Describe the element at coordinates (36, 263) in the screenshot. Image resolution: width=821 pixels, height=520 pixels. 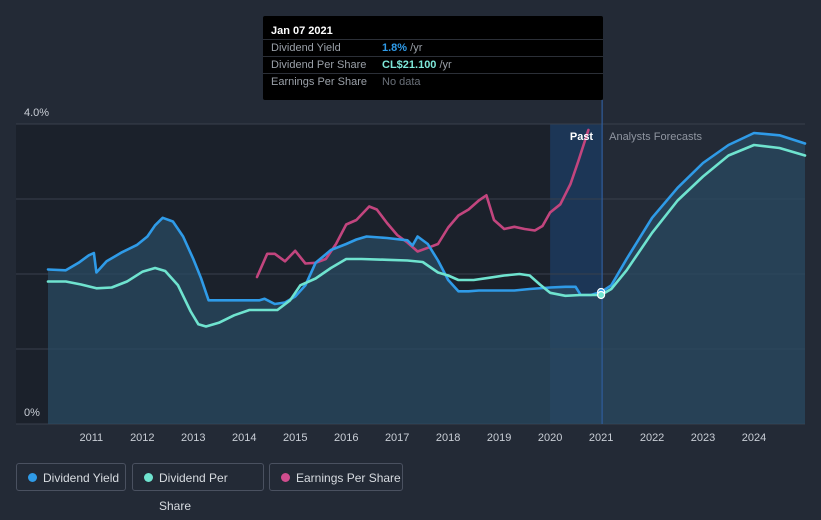
I see `y-axis-labels: 4.0% 0%` at that location.